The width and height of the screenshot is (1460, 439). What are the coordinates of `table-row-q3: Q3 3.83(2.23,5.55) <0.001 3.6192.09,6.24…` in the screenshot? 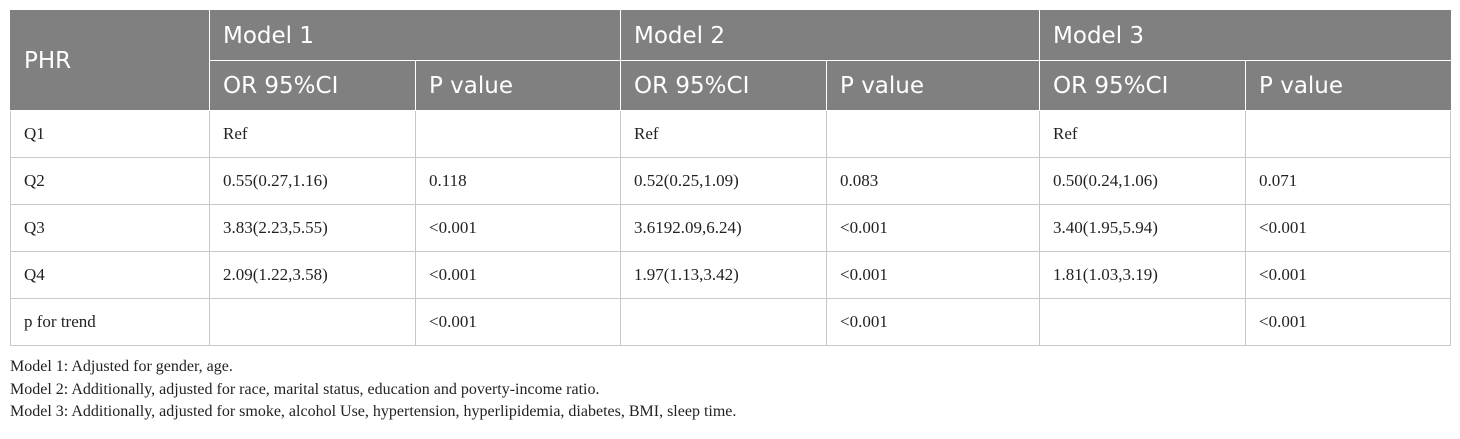 It's located at (731, 228).